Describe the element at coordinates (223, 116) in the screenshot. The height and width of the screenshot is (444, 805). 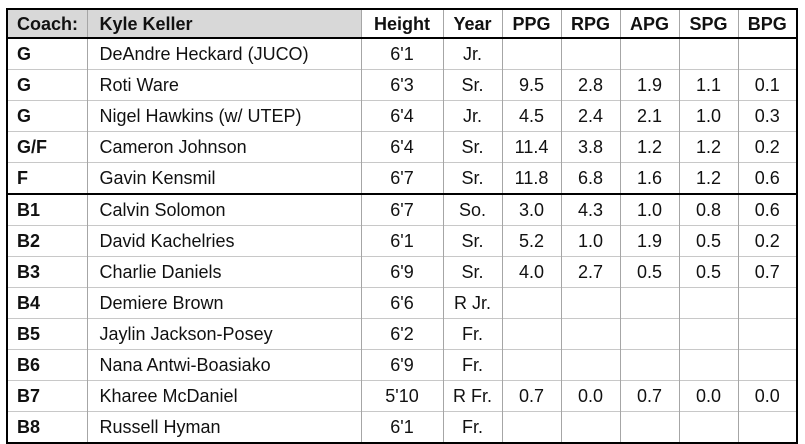
I see `player-name-cell: Nigel Hawkins (w/ UTEP)` at that location.